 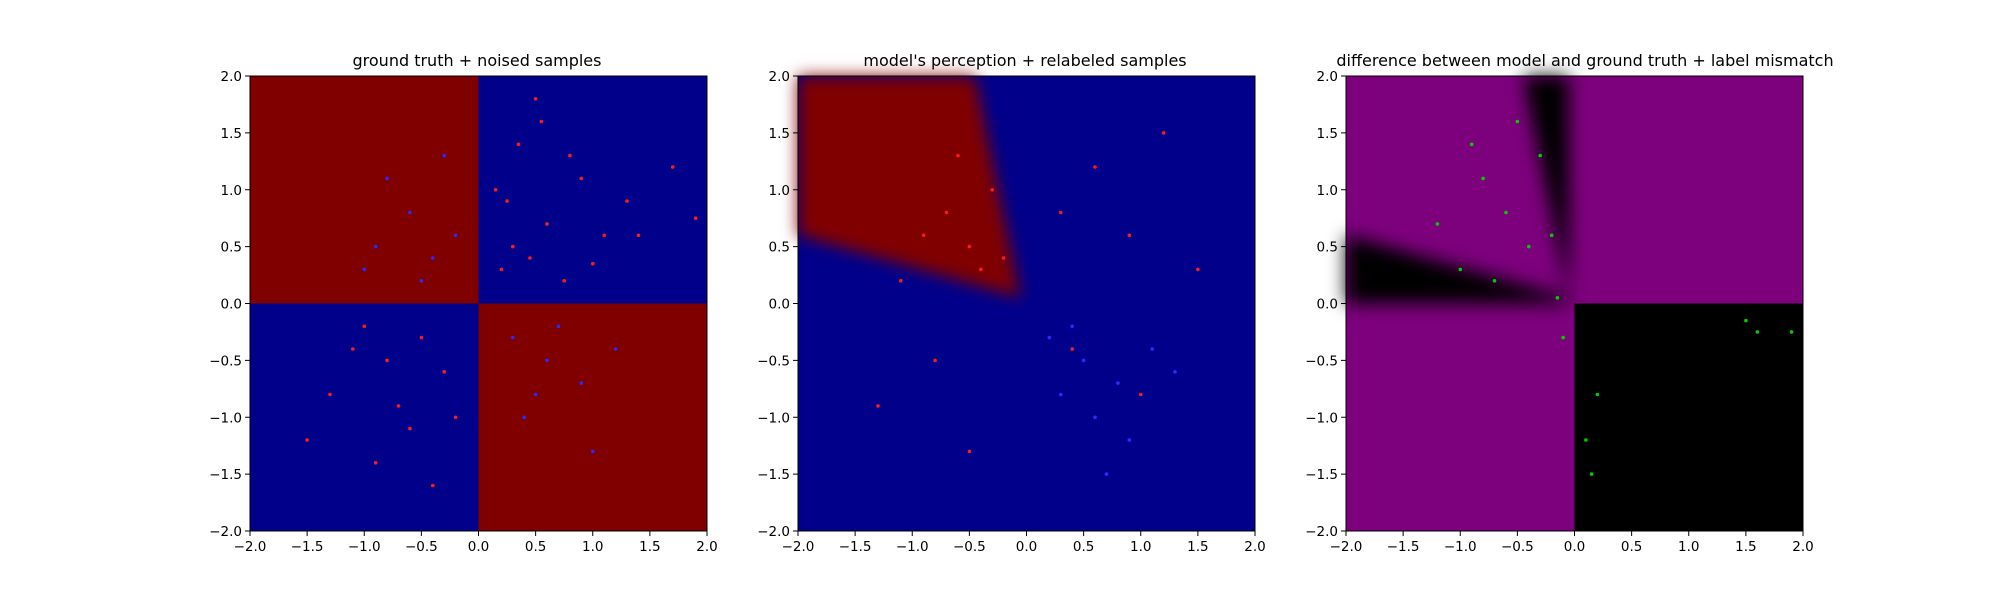 What do you see at coordinates (477, 60) in the screenshot?
I see `panel-title: ground truth + noised samples` at bounding box center [477, 60].